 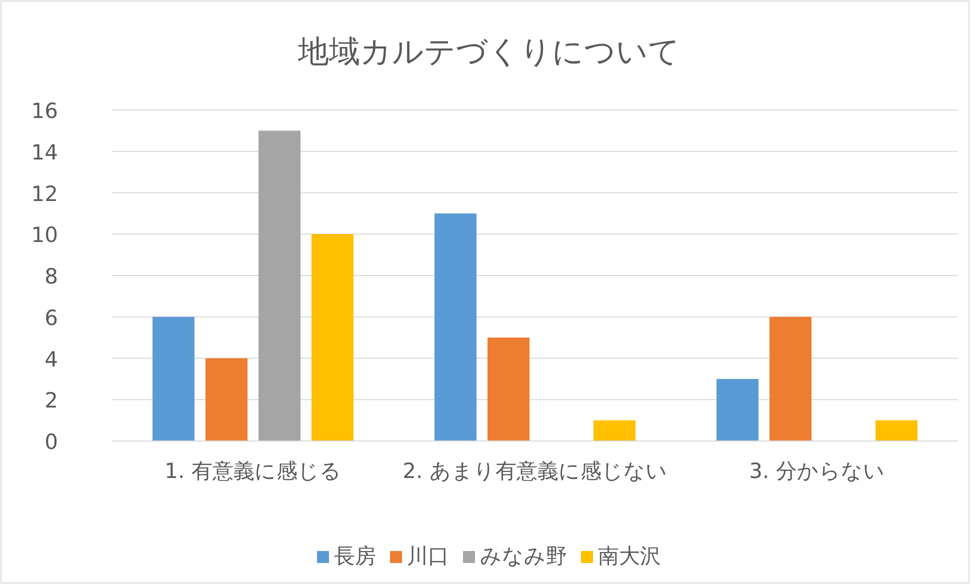 I want to click on x-tick-label: 3. 分からない, so click(x=817, y=471).